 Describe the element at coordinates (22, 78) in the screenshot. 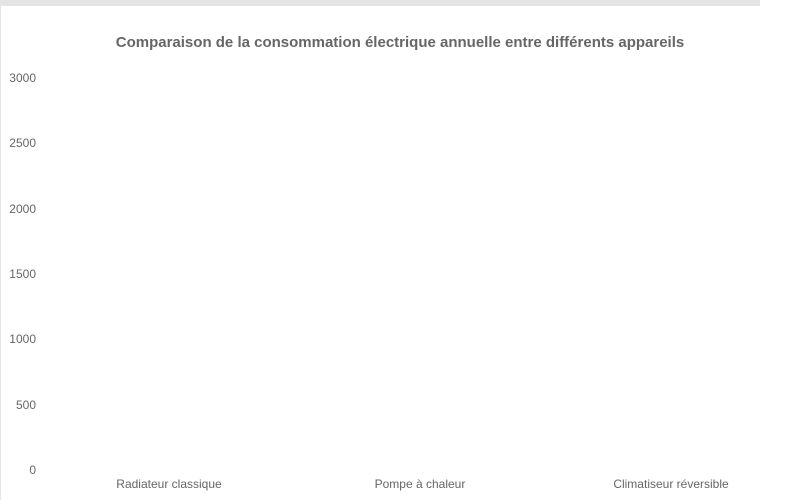

I see `y-tick-label: 3000` at that location.